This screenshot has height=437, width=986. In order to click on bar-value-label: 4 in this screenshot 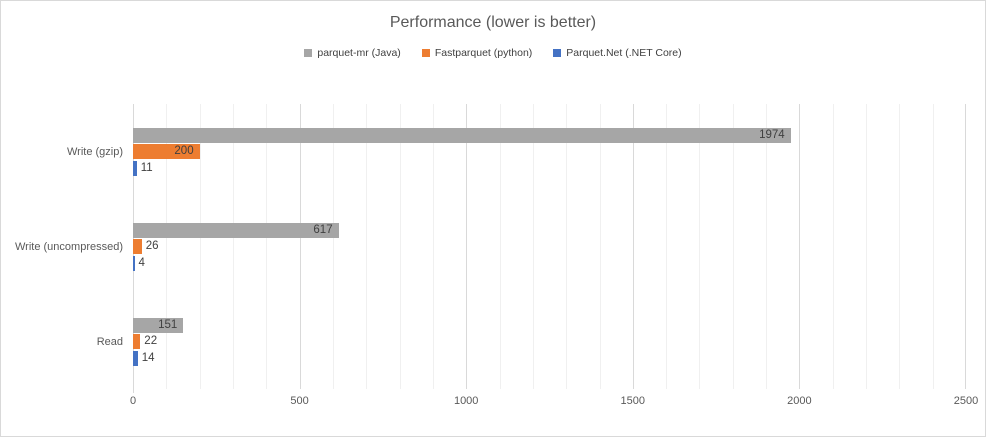, I will do `click(141, 262)`.